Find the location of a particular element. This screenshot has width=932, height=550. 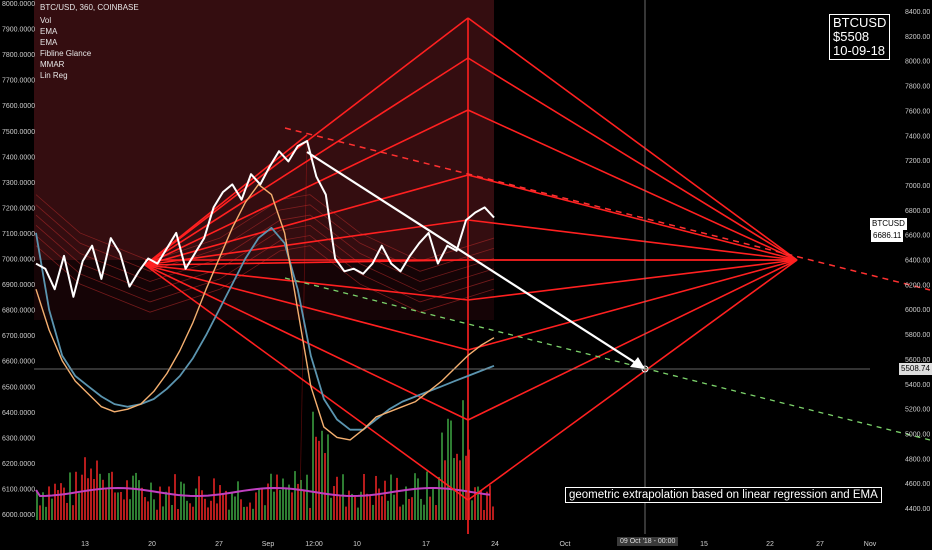

left-axis-tick: 6800.0000 is located at coordinates (18, 311).